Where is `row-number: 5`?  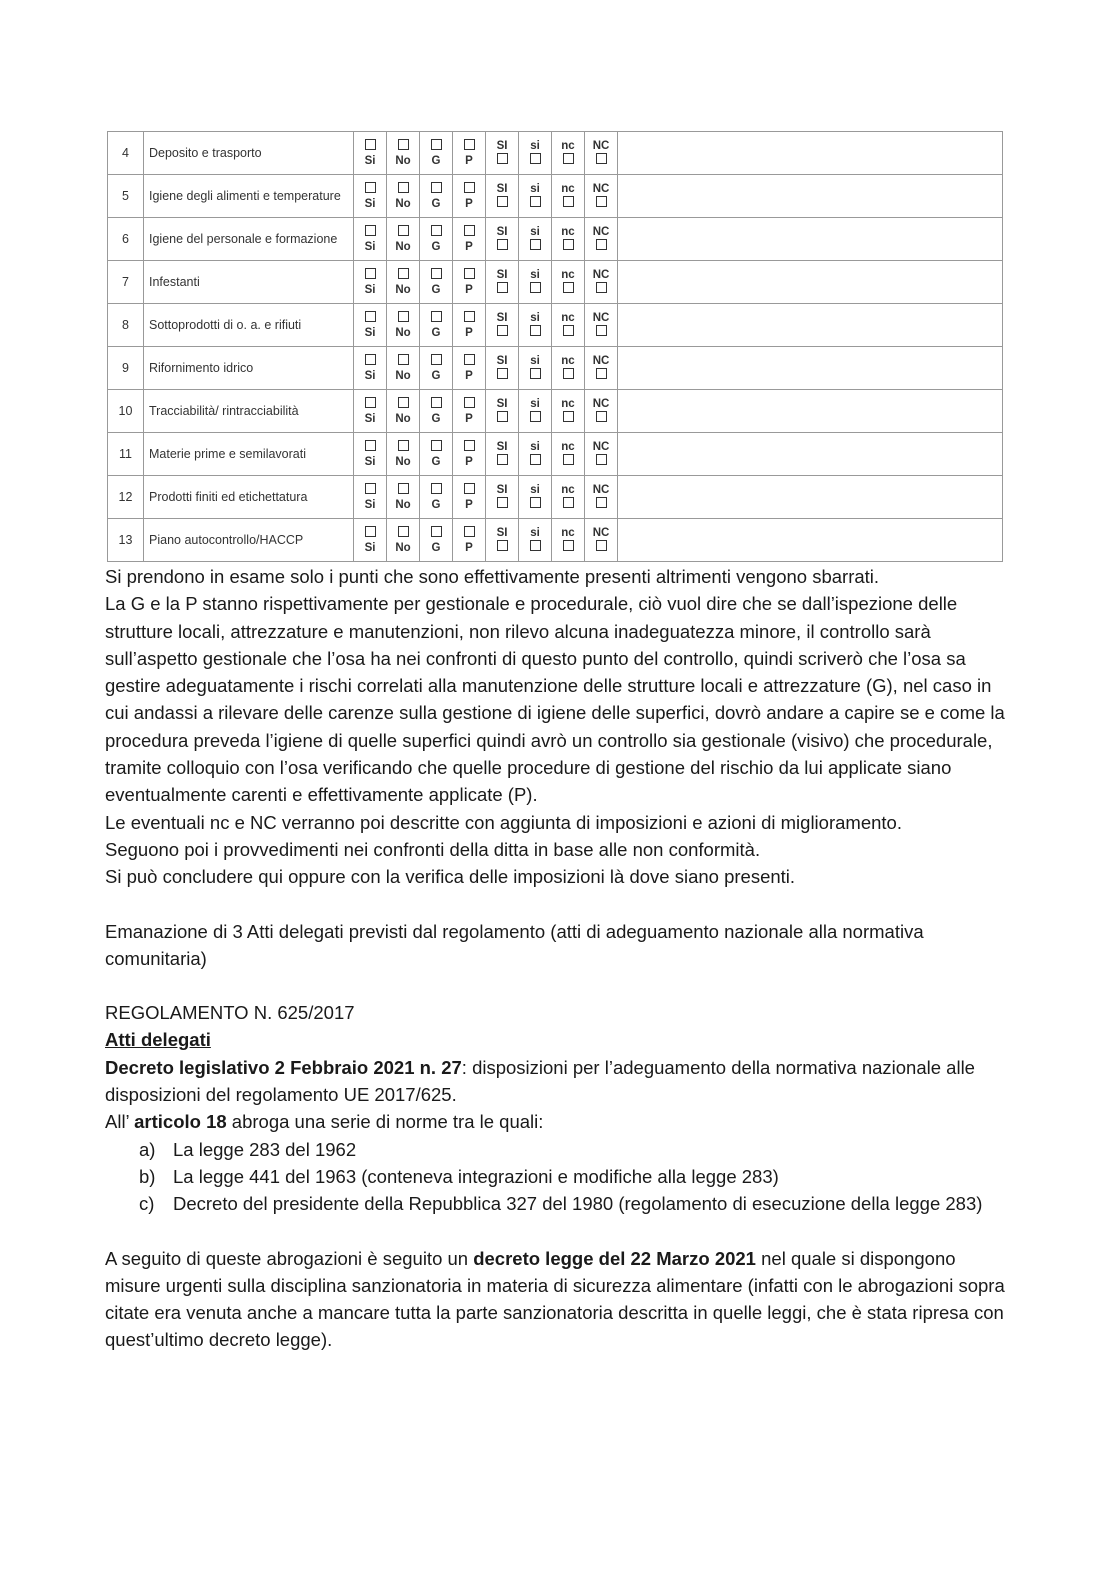 row-number: 5 is located at coordinates (125, 196).